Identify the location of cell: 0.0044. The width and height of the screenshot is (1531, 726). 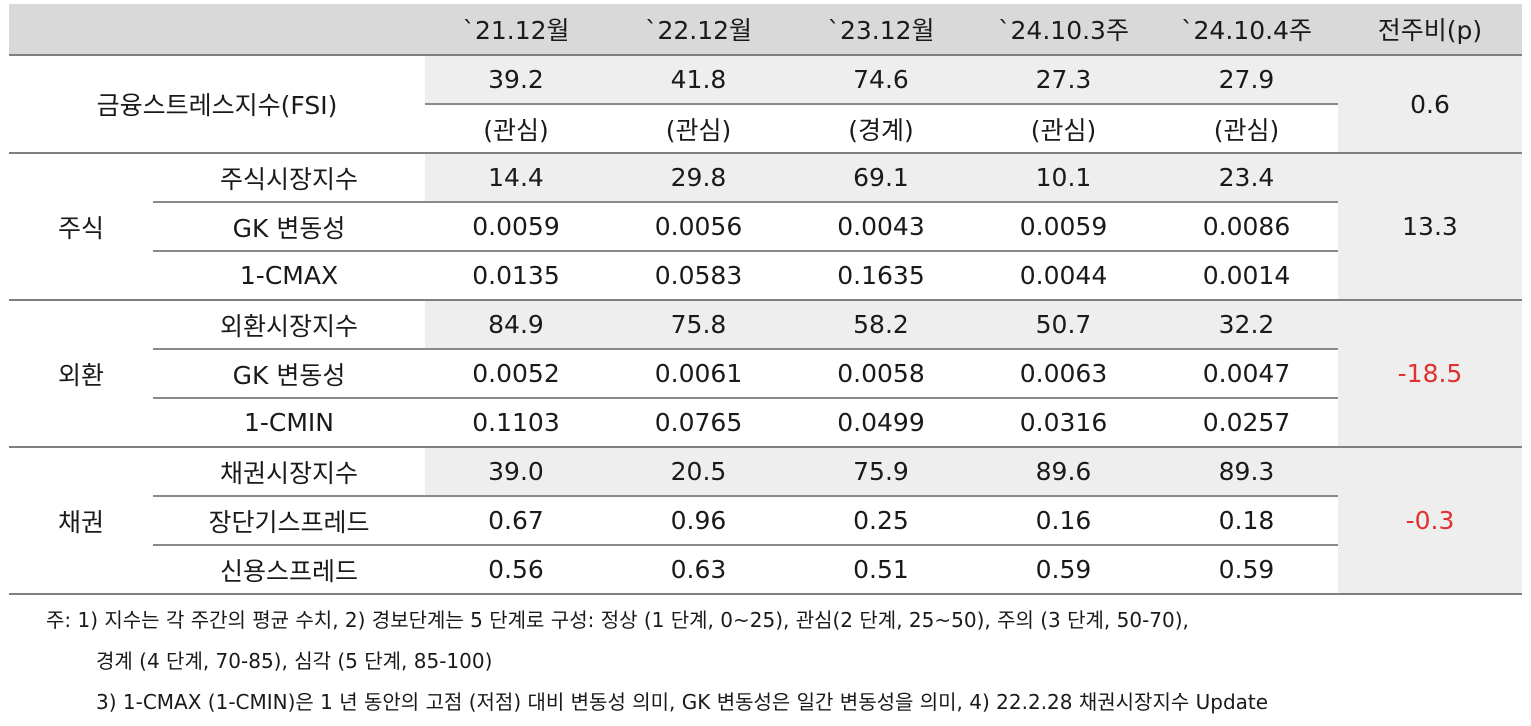
(1063, 276).